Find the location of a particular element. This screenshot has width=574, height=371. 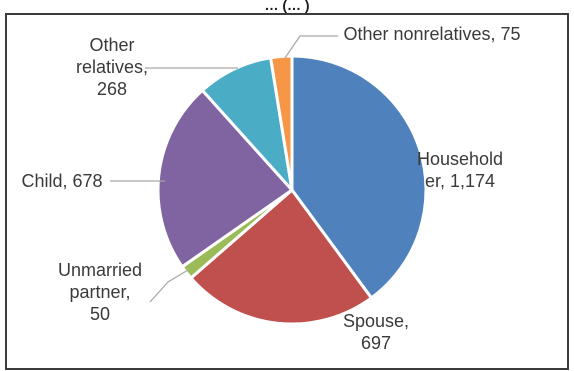

leader-line-unmarried-partner is located at coordinates (169, 286).